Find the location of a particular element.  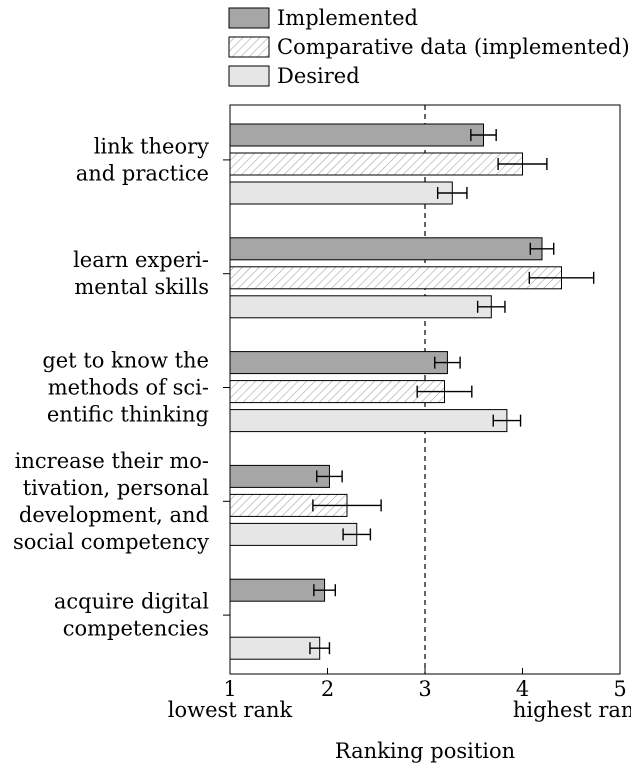

y-tick-label: entific thinking is located at coordinates (128, 415).